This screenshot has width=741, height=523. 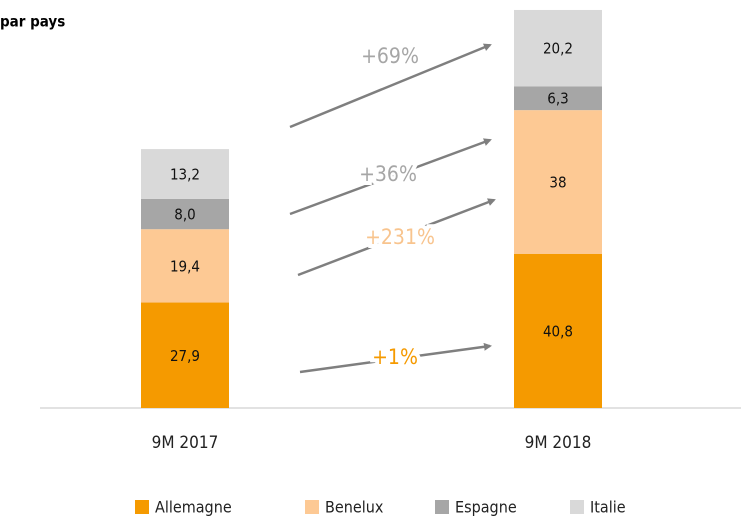 What do you see at coordinates (32, 22) in the screenshot?
I see `chart-title: par pays` at bounding box center [32, 22].